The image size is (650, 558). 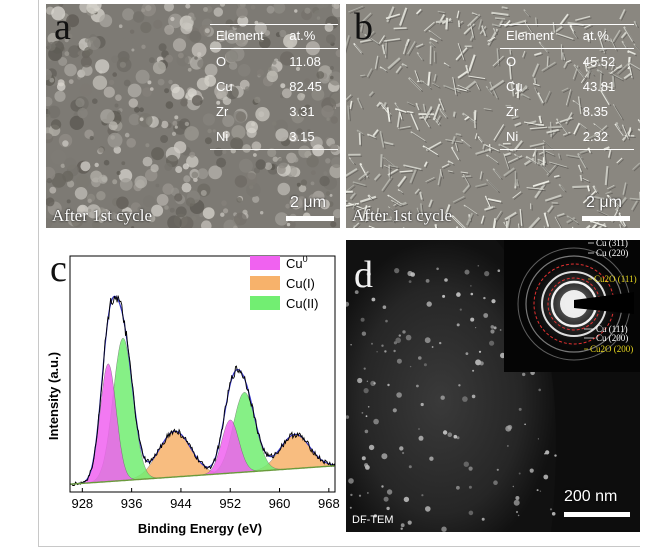 I want to click on value-cell: 45.52, so click(x=599, y=61).